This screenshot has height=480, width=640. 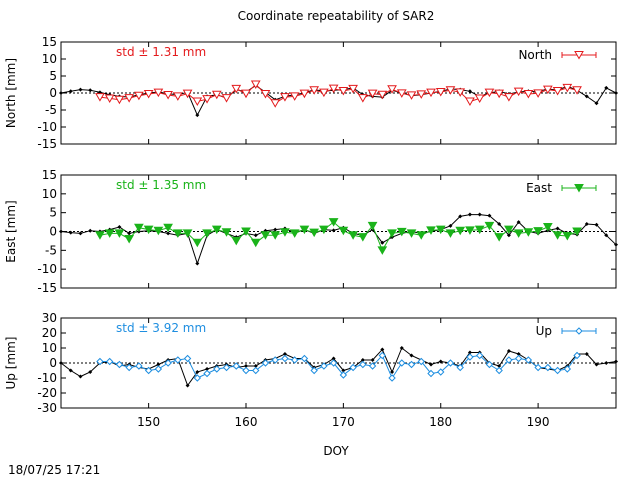 What do you see at coordinates (538, 422) in the screenshot?
I see `x-tick-label: 190` at bounding box center [538, 422].